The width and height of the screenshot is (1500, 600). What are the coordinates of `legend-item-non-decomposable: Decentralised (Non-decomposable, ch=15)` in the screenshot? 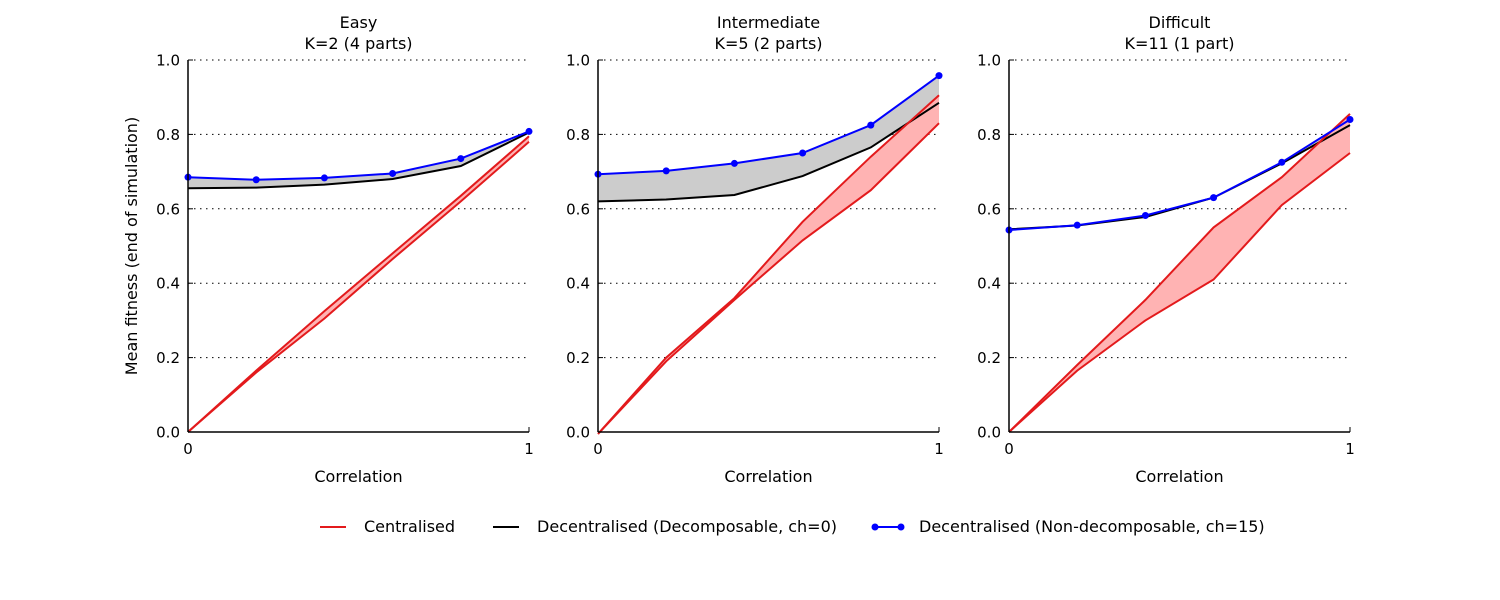 It's located at (1068, 526).